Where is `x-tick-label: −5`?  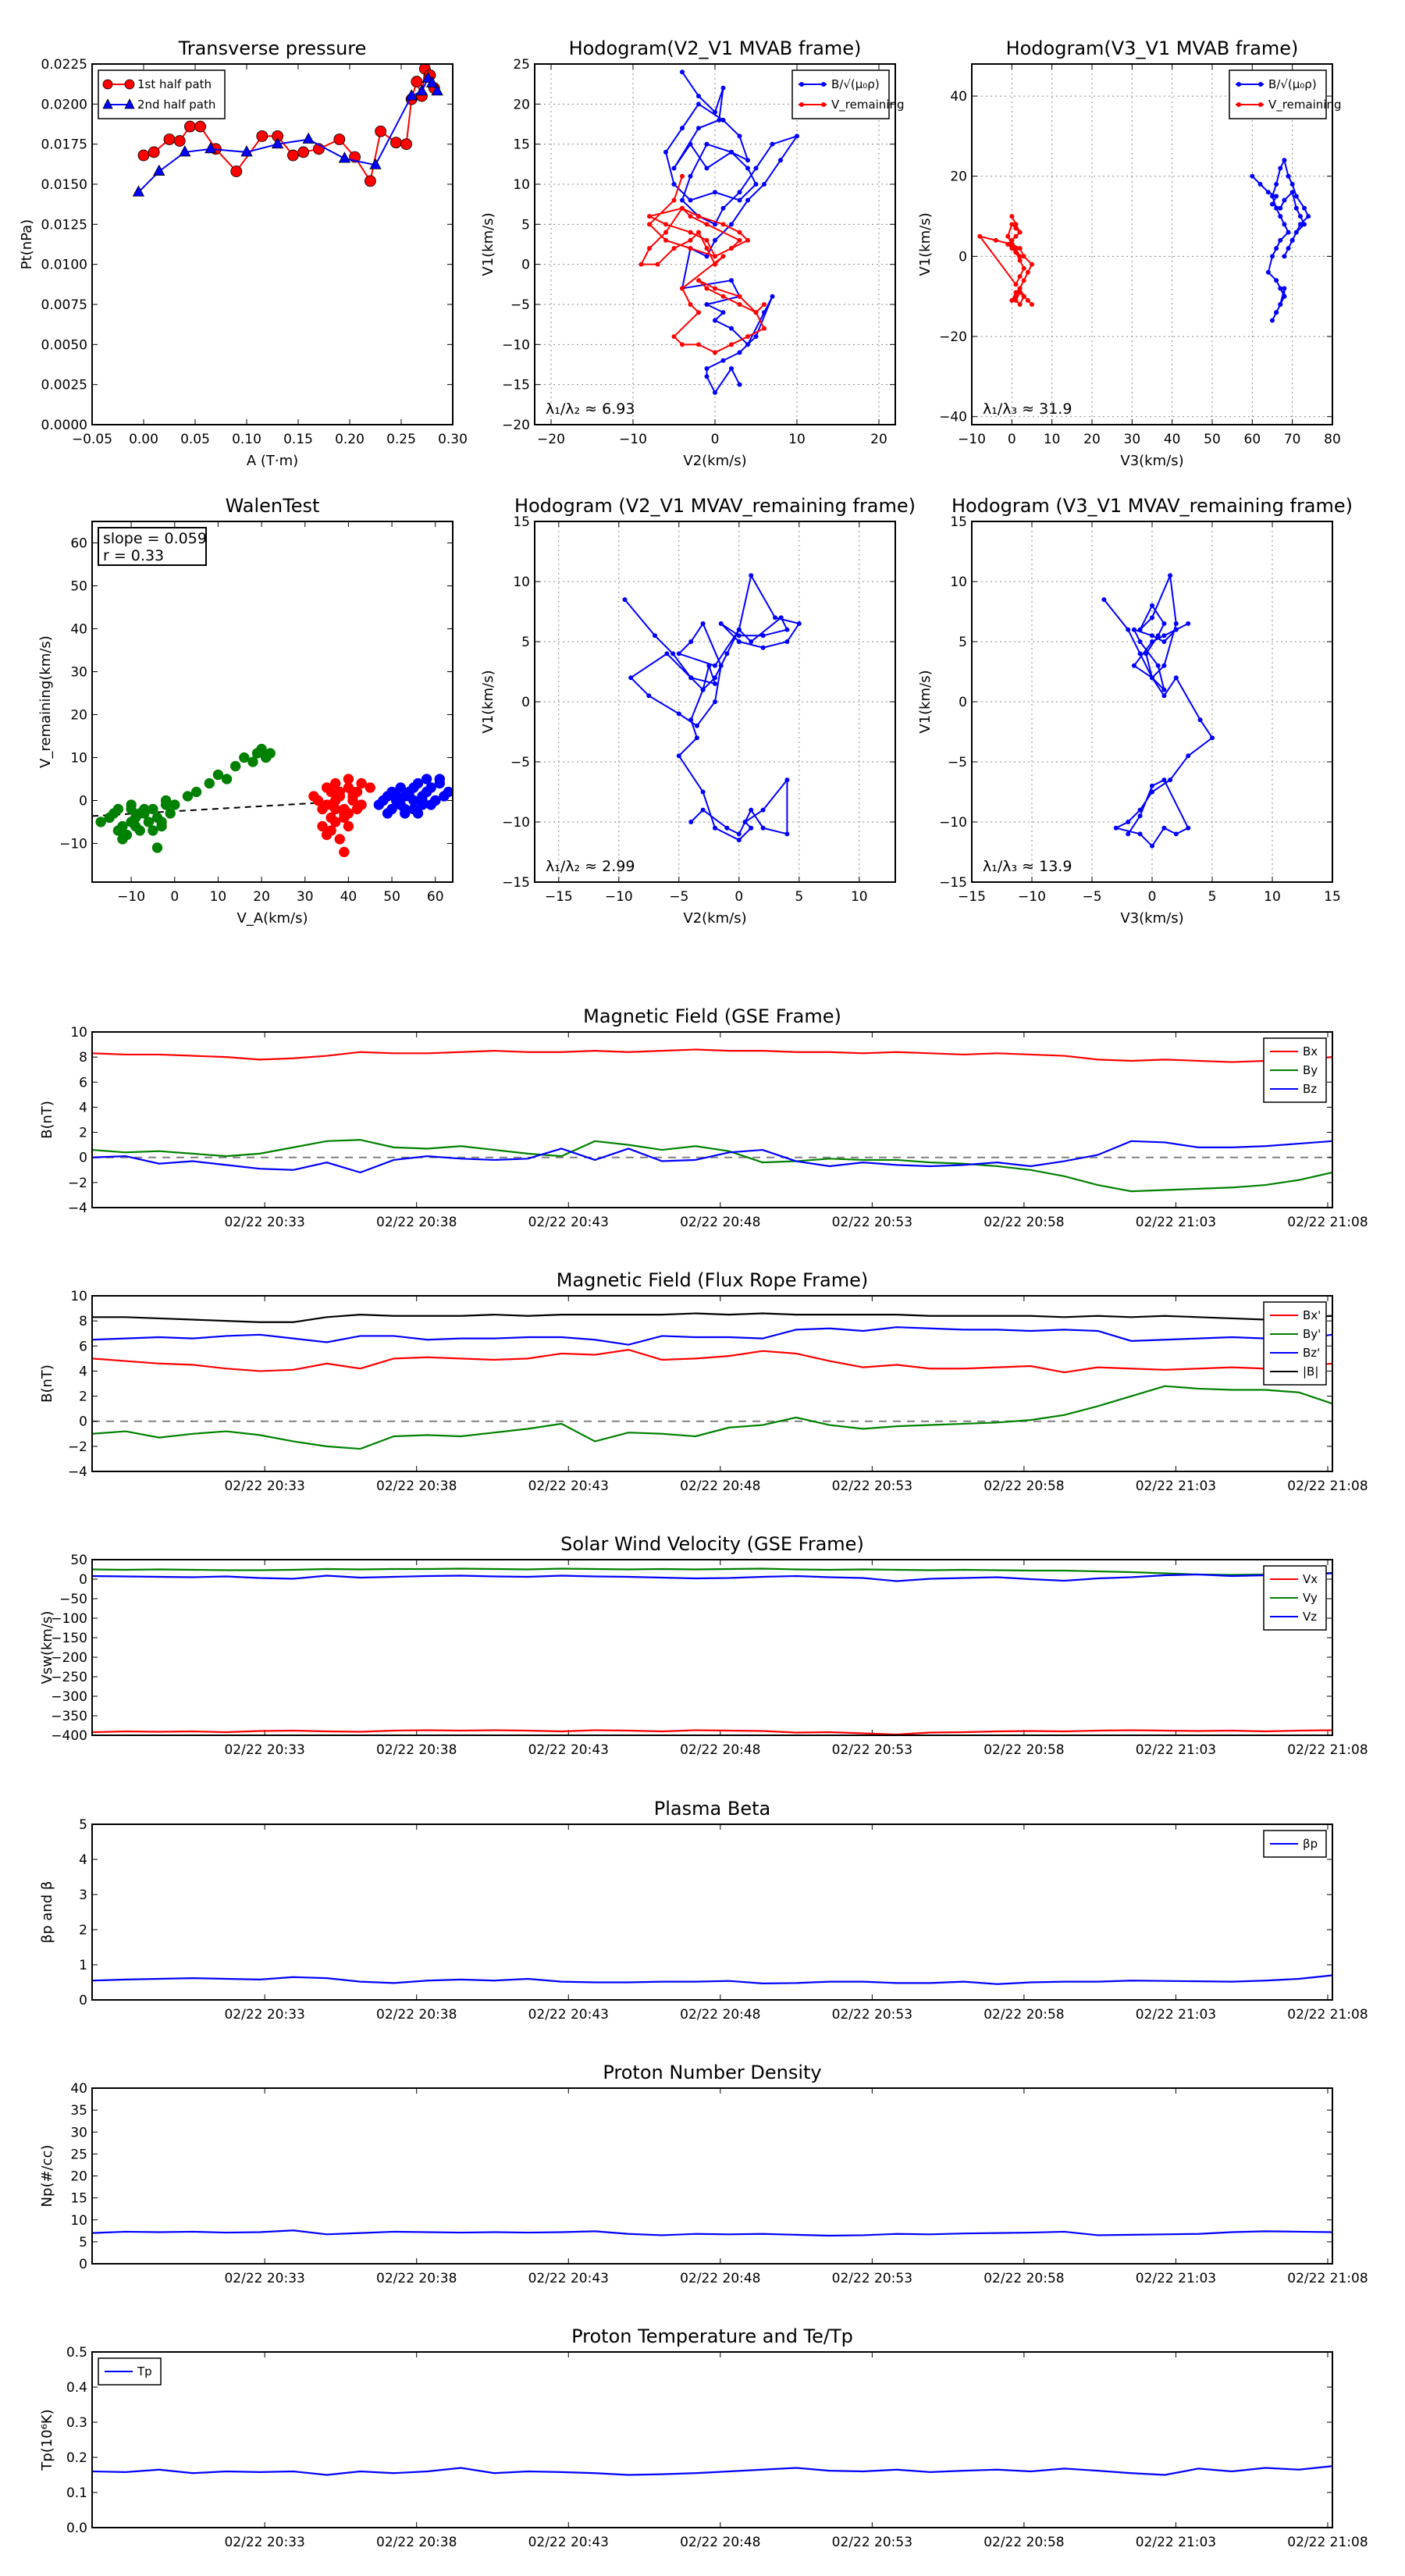 x-tick-label: −5 is located at coordinates (1091, 897).